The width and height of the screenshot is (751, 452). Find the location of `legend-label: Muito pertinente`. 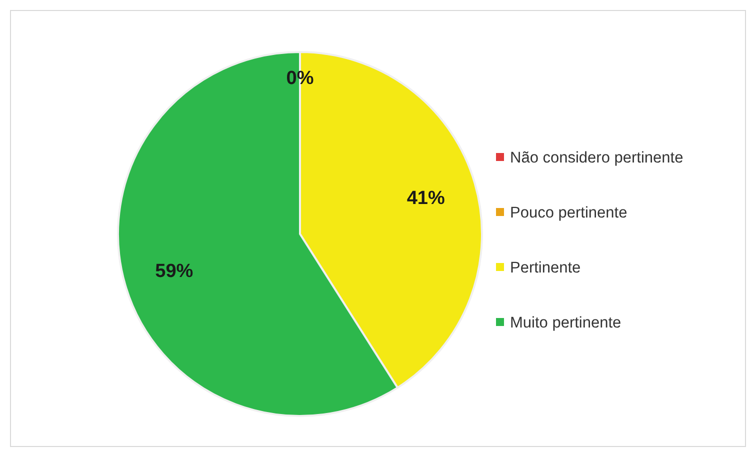

legend-label: Muito pertinente is located at coordinates (566, 323).